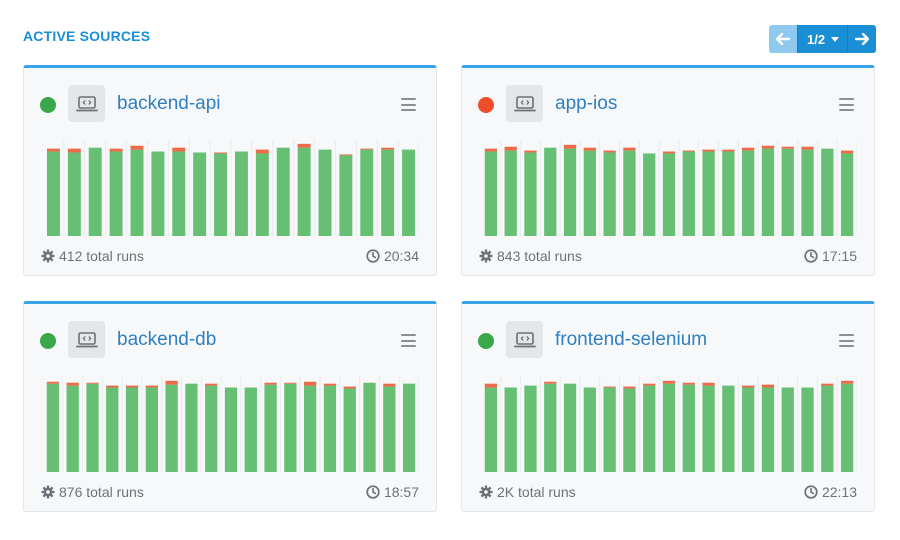  I want to click on runs-bar-chart, so click(232, 188).